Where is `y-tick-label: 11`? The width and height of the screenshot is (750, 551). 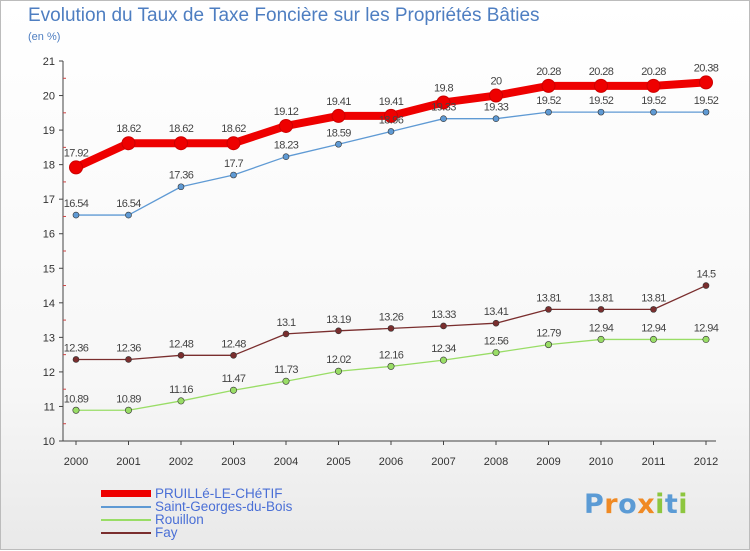
y-tick-label: 11 is located at coordinates (49, 407).